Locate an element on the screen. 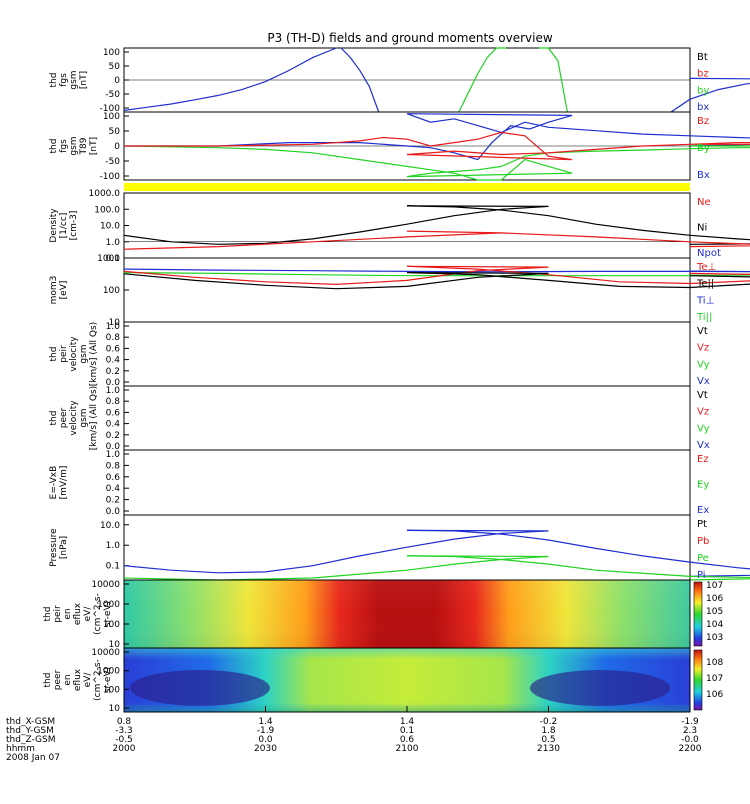 The image size is (750, 804). ytick-label: 0.1 is located at coordinates (113, 567).